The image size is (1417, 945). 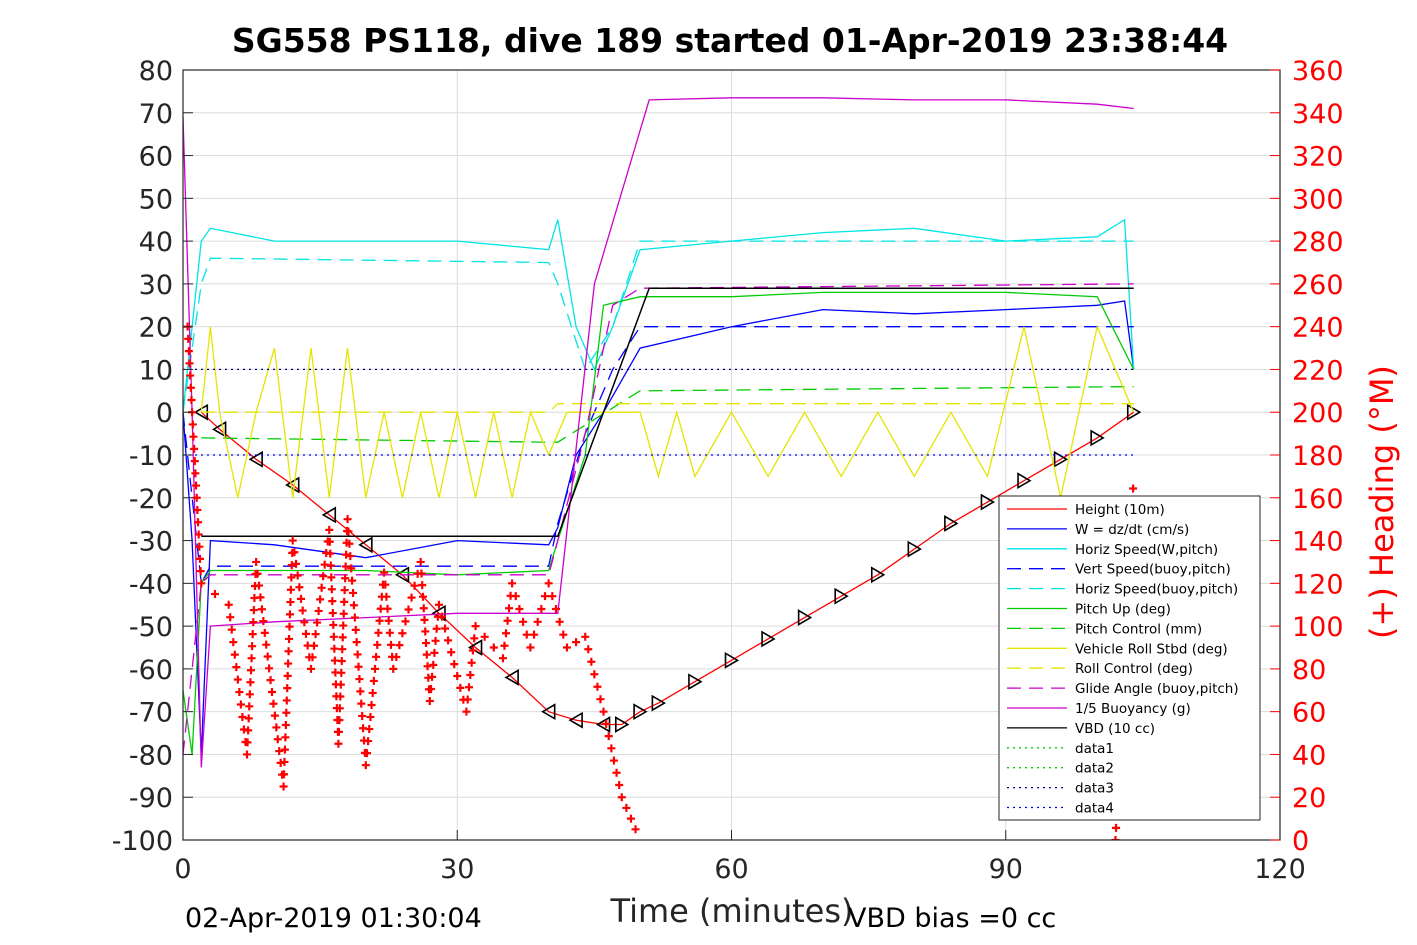 What do you see at coordinates (1382, 502) in the screenshot?
I see `y-axis-label-right: (+) Heading (°M)` at bounding box center [1382, 502].